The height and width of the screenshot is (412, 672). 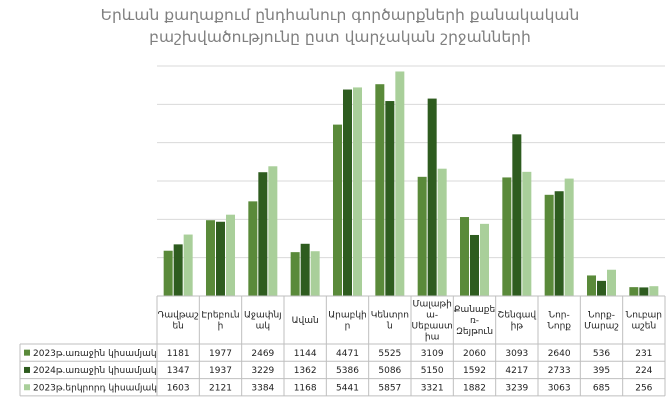 What do you see at coordinates (347, 354) in the screenshot?
I see `data-value: 4471` at bounding box center [347, 354].